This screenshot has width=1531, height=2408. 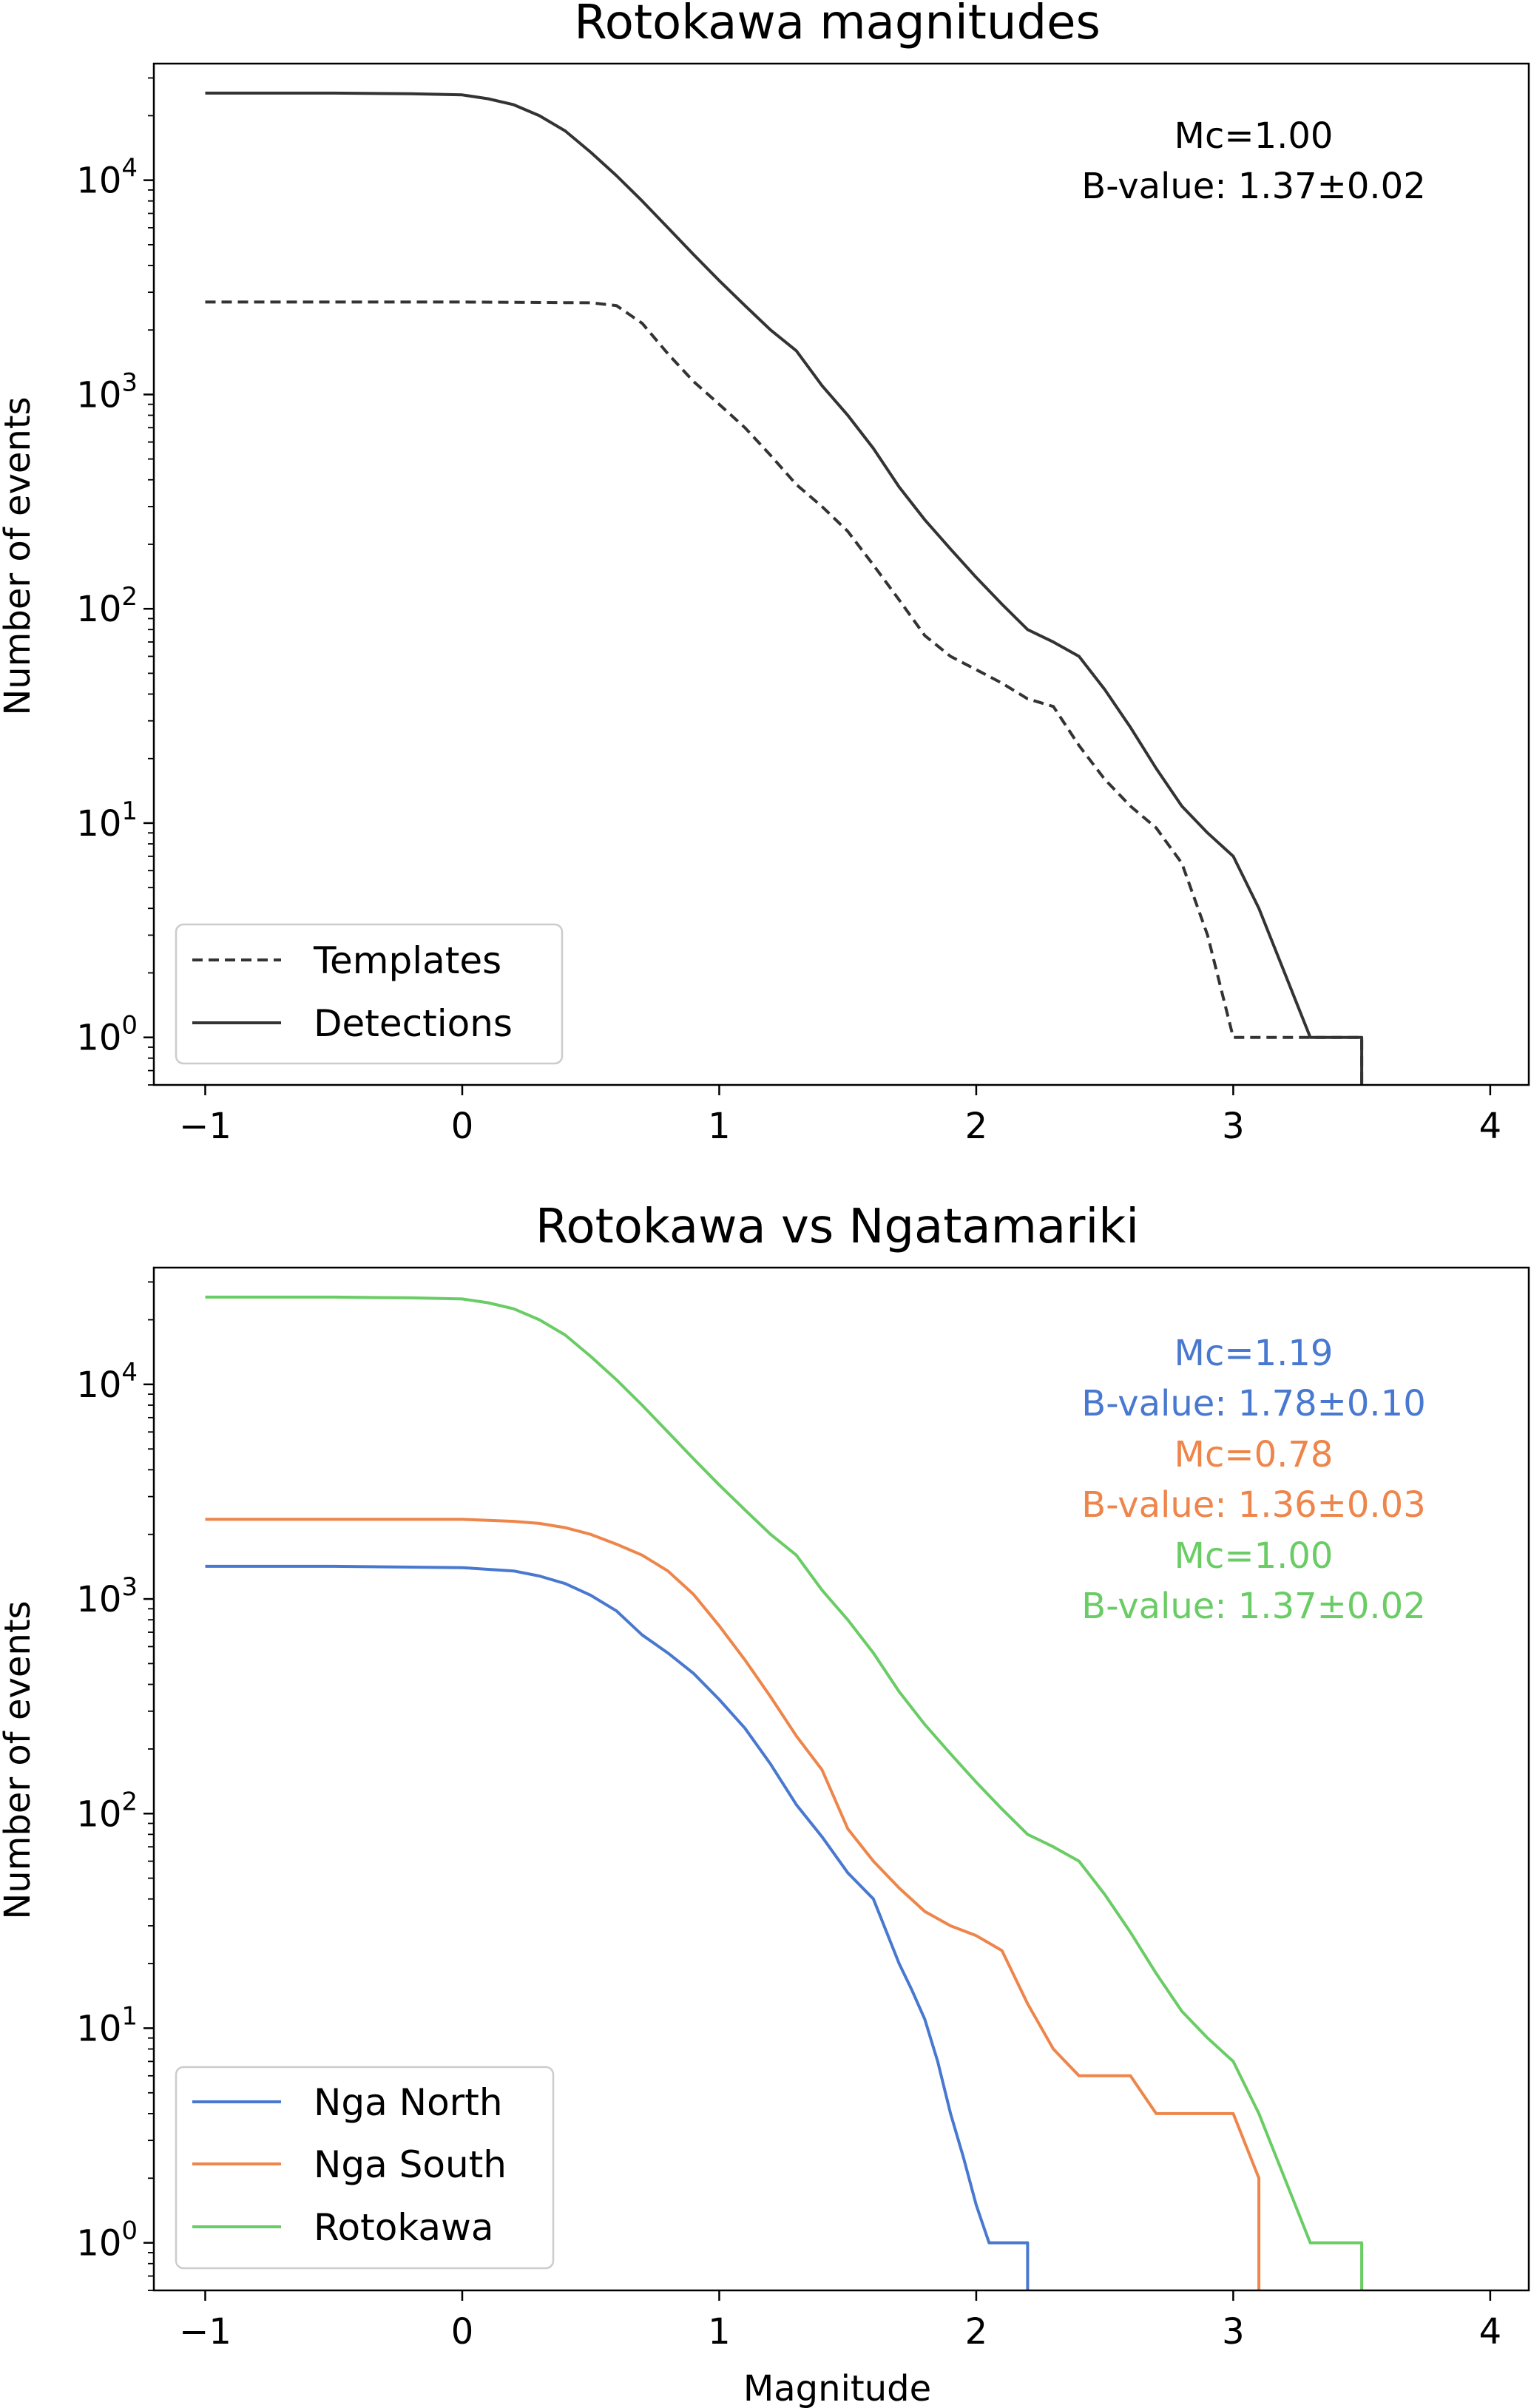 I want to click on b-value-annotation-nga-south: B-value: 1.36±0.03, so click(x=1253, y=1505).